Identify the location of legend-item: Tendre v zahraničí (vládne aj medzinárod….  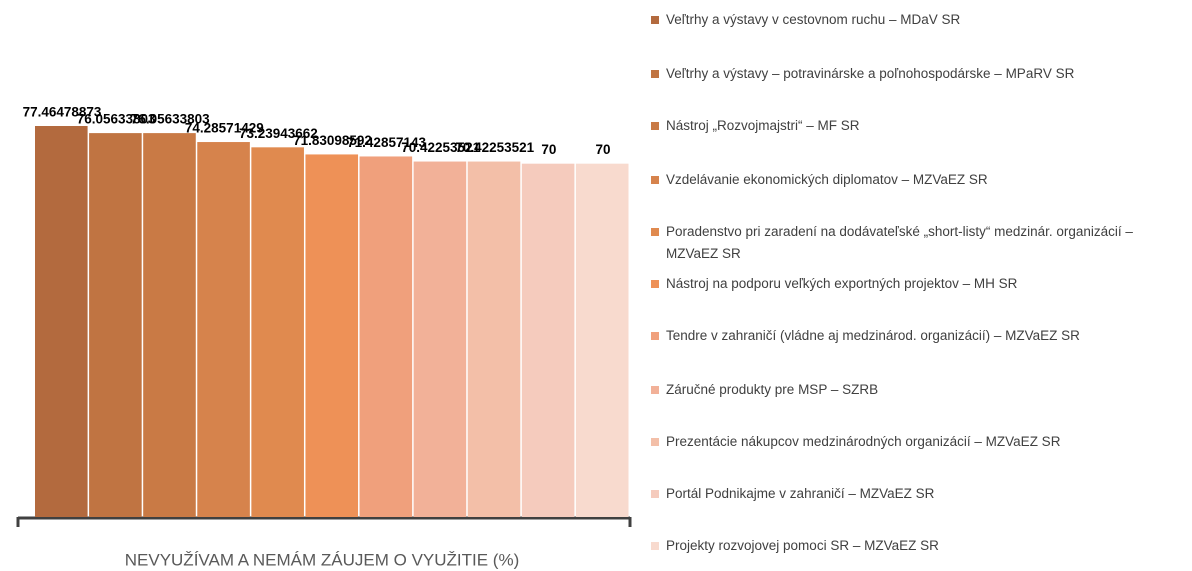
(918, 336).